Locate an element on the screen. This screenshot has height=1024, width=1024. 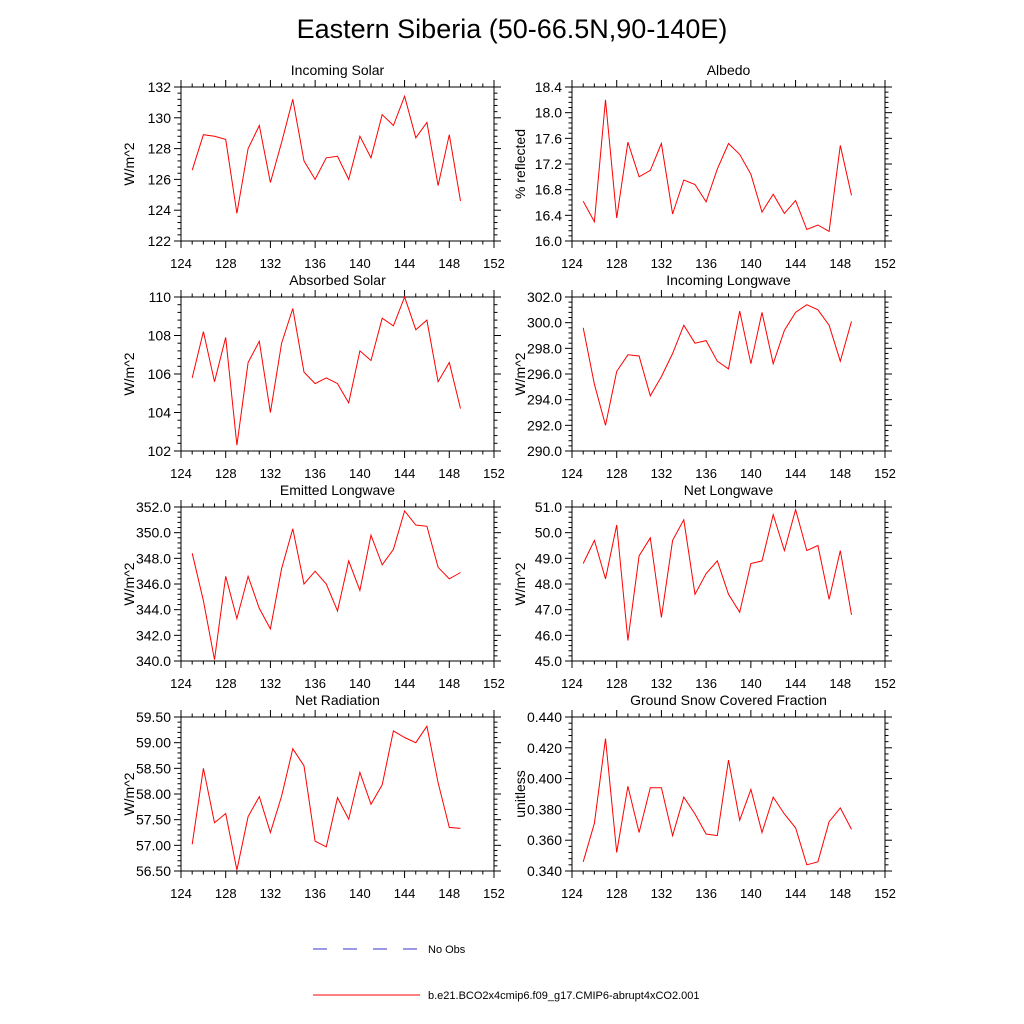
chart-title: Incoming Solar is located at coordinates (338, 70).